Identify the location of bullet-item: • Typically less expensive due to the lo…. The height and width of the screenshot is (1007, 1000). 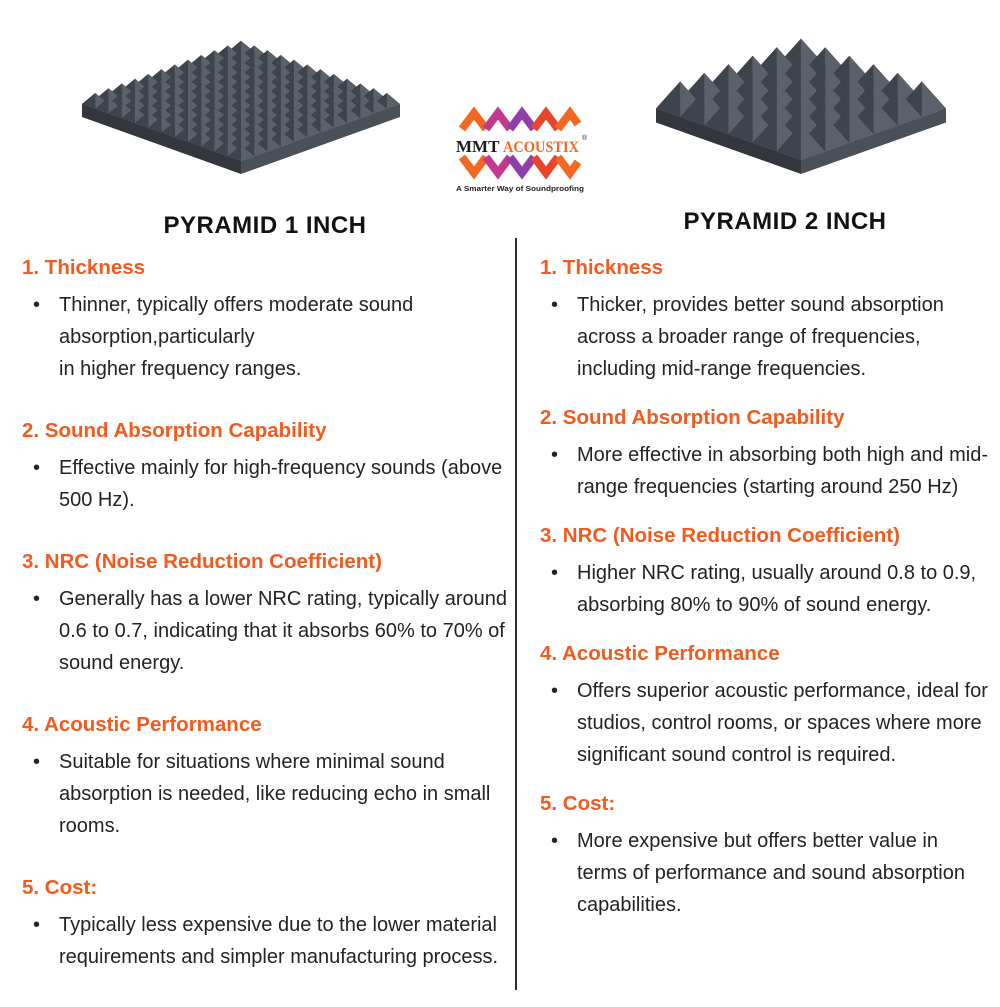
(268, 941).